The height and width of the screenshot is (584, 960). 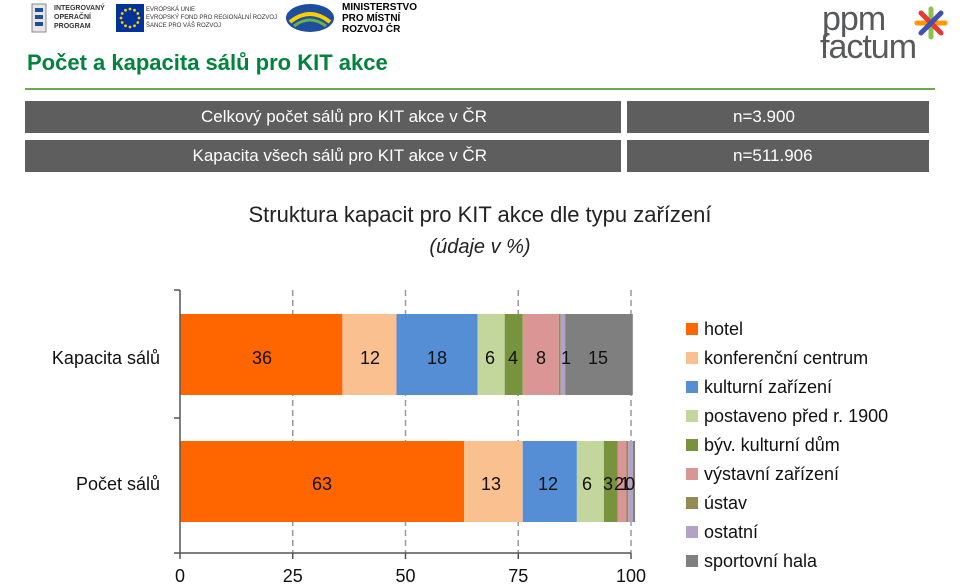 I want to click on legend-label: postaveno před r. 1900, so click(x=796, y=416).